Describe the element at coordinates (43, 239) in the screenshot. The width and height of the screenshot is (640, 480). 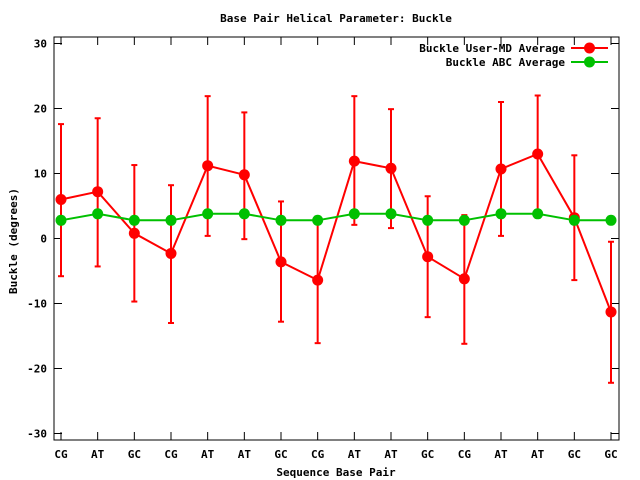
I see `y-tick-label: 0` at that location.